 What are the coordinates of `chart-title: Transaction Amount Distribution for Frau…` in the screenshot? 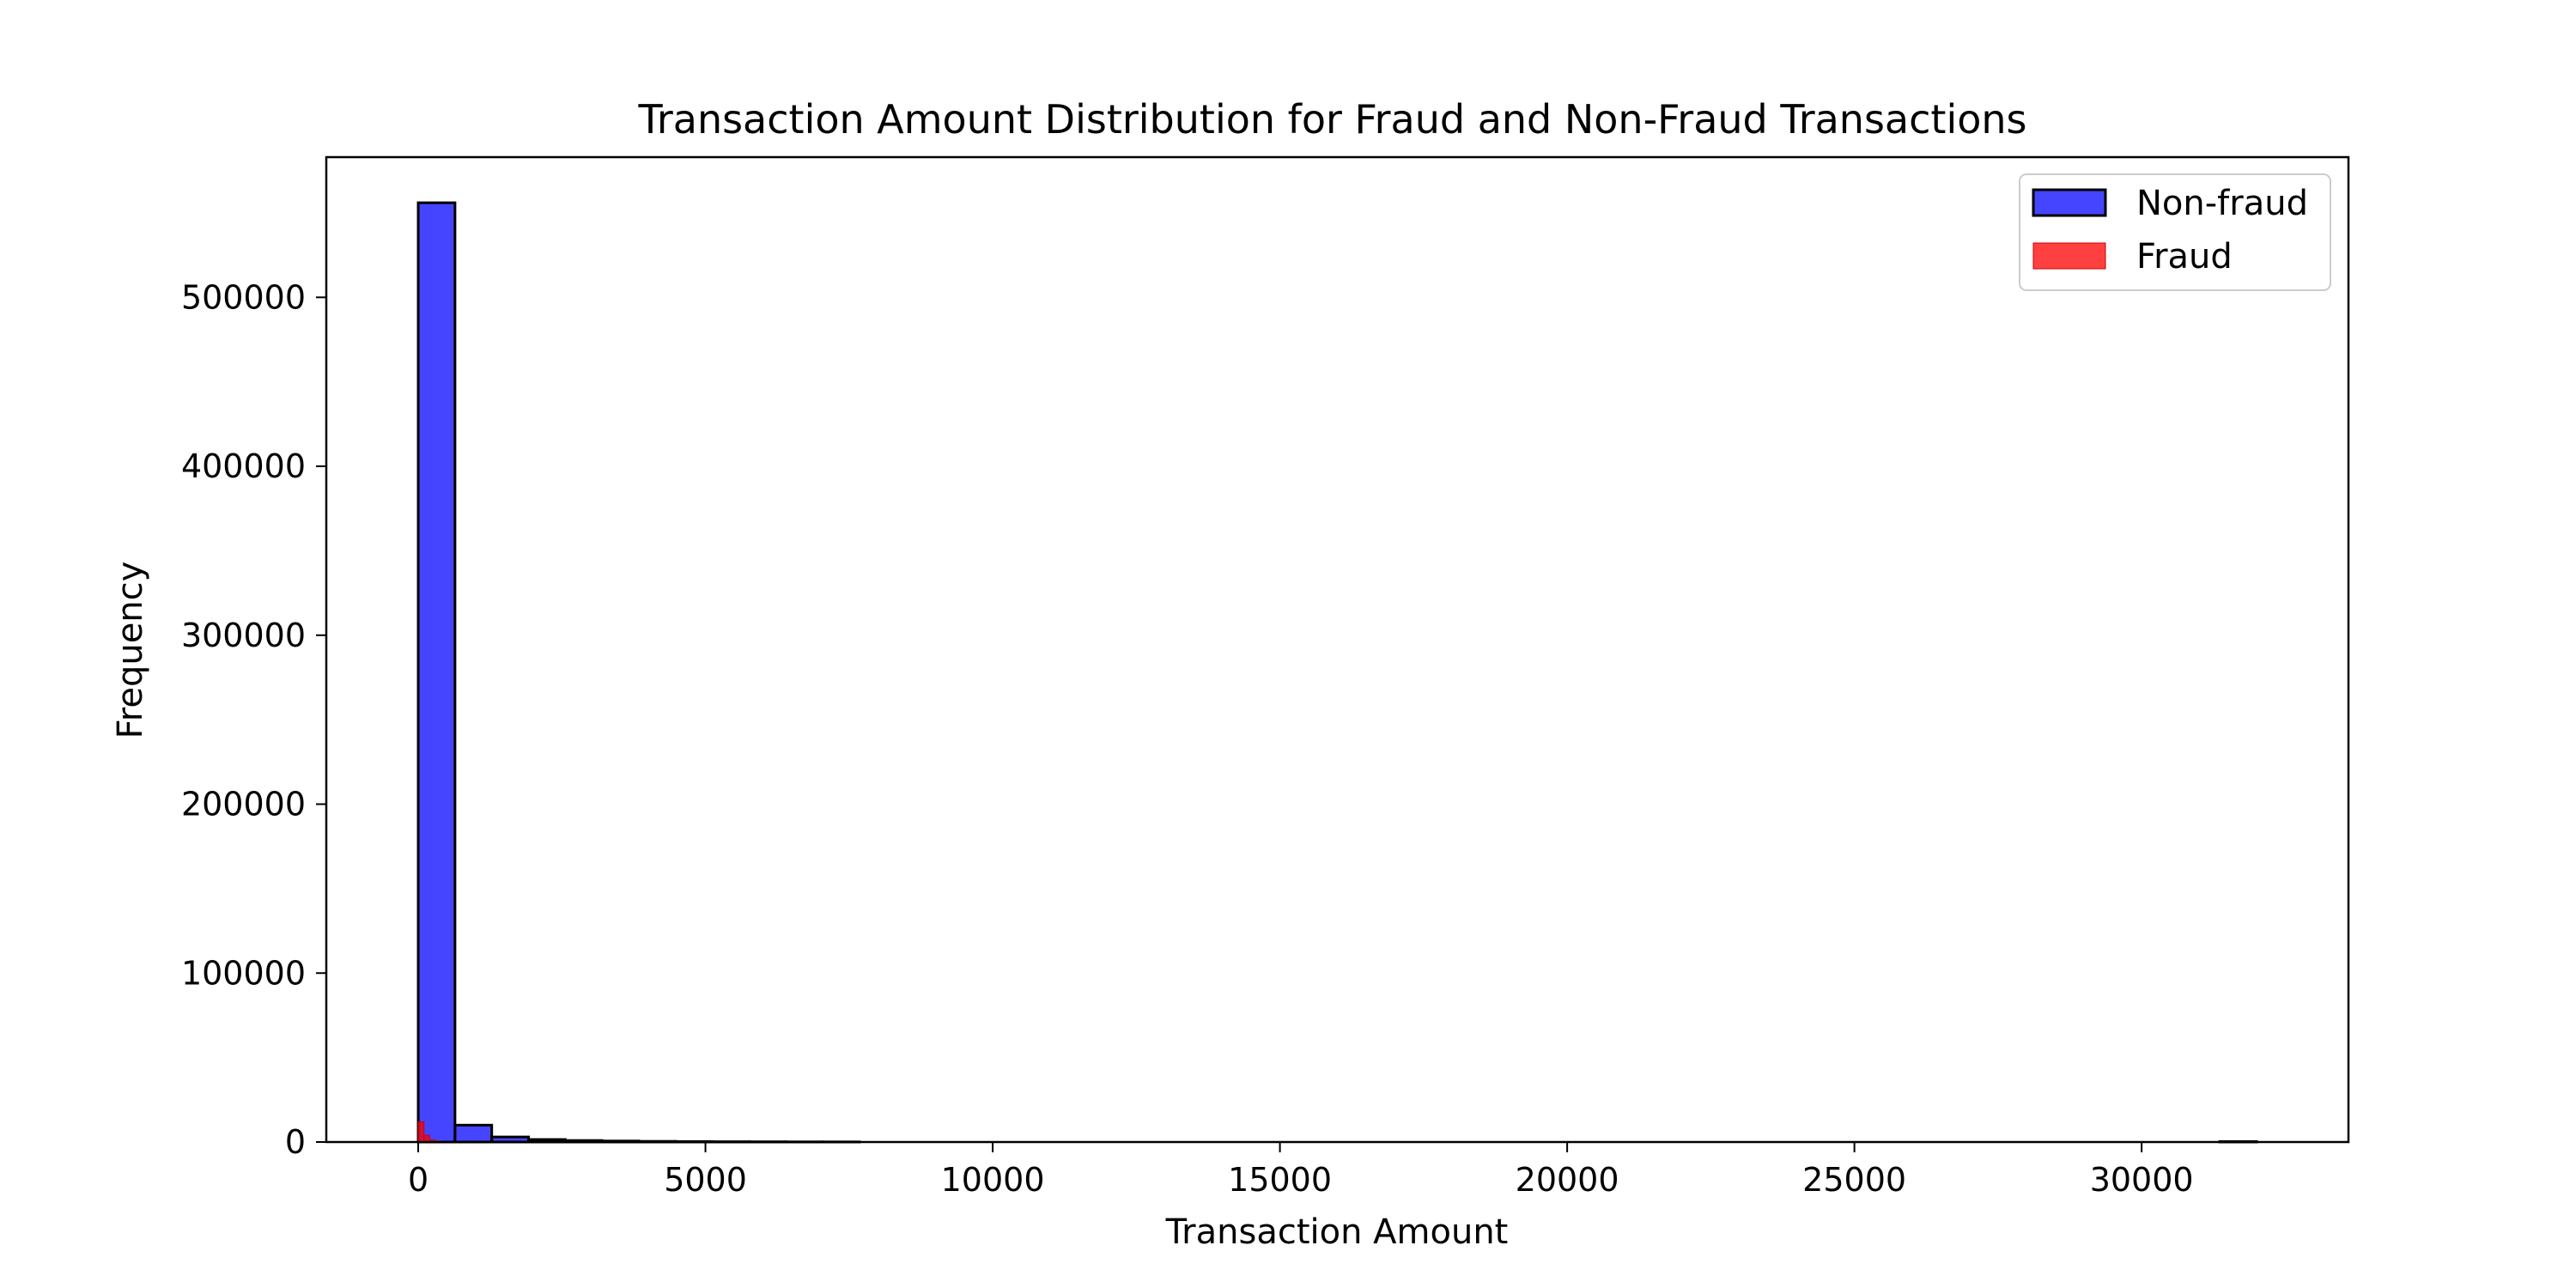 It's located at (1332, 119).